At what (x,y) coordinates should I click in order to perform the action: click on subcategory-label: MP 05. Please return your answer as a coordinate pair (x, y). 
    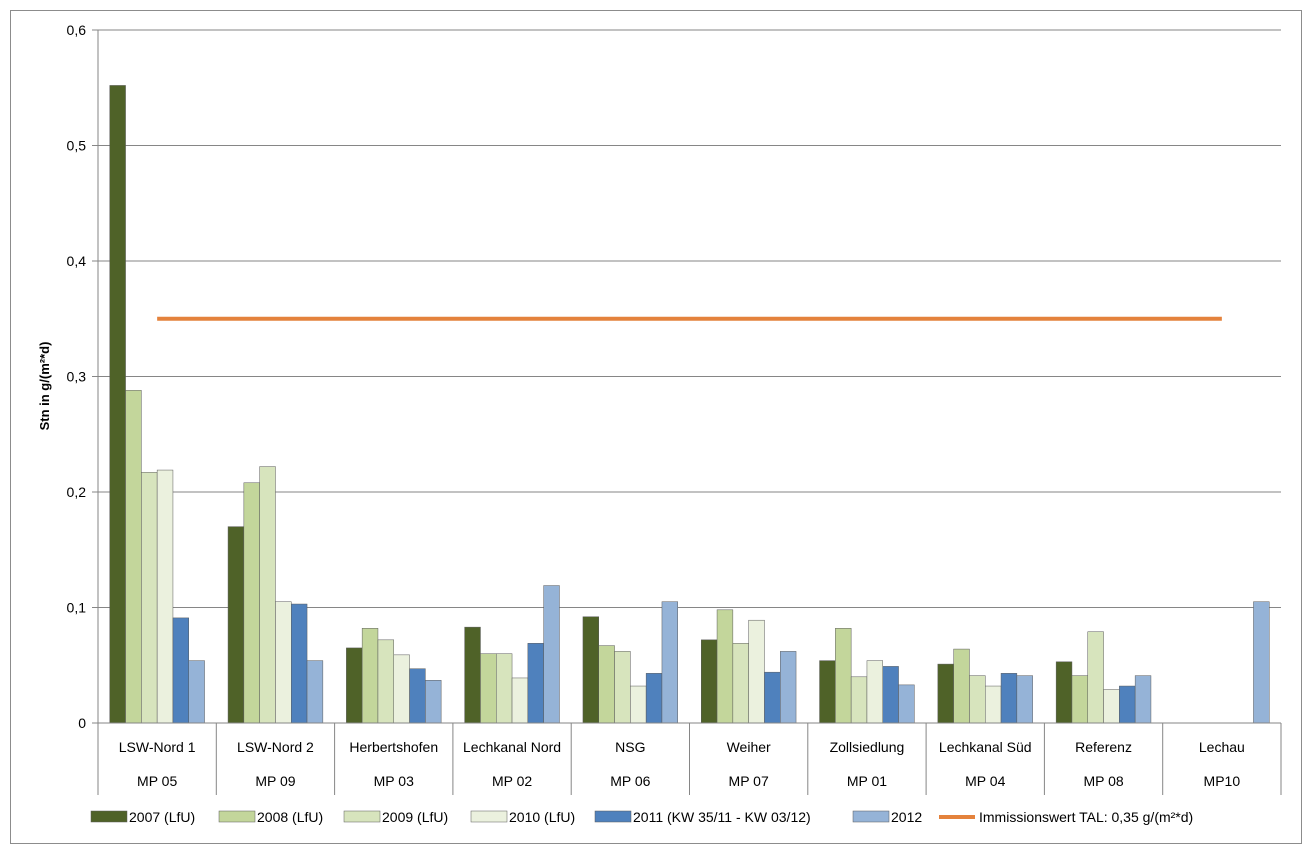
    Looking at the image, I should click on (157, 781).